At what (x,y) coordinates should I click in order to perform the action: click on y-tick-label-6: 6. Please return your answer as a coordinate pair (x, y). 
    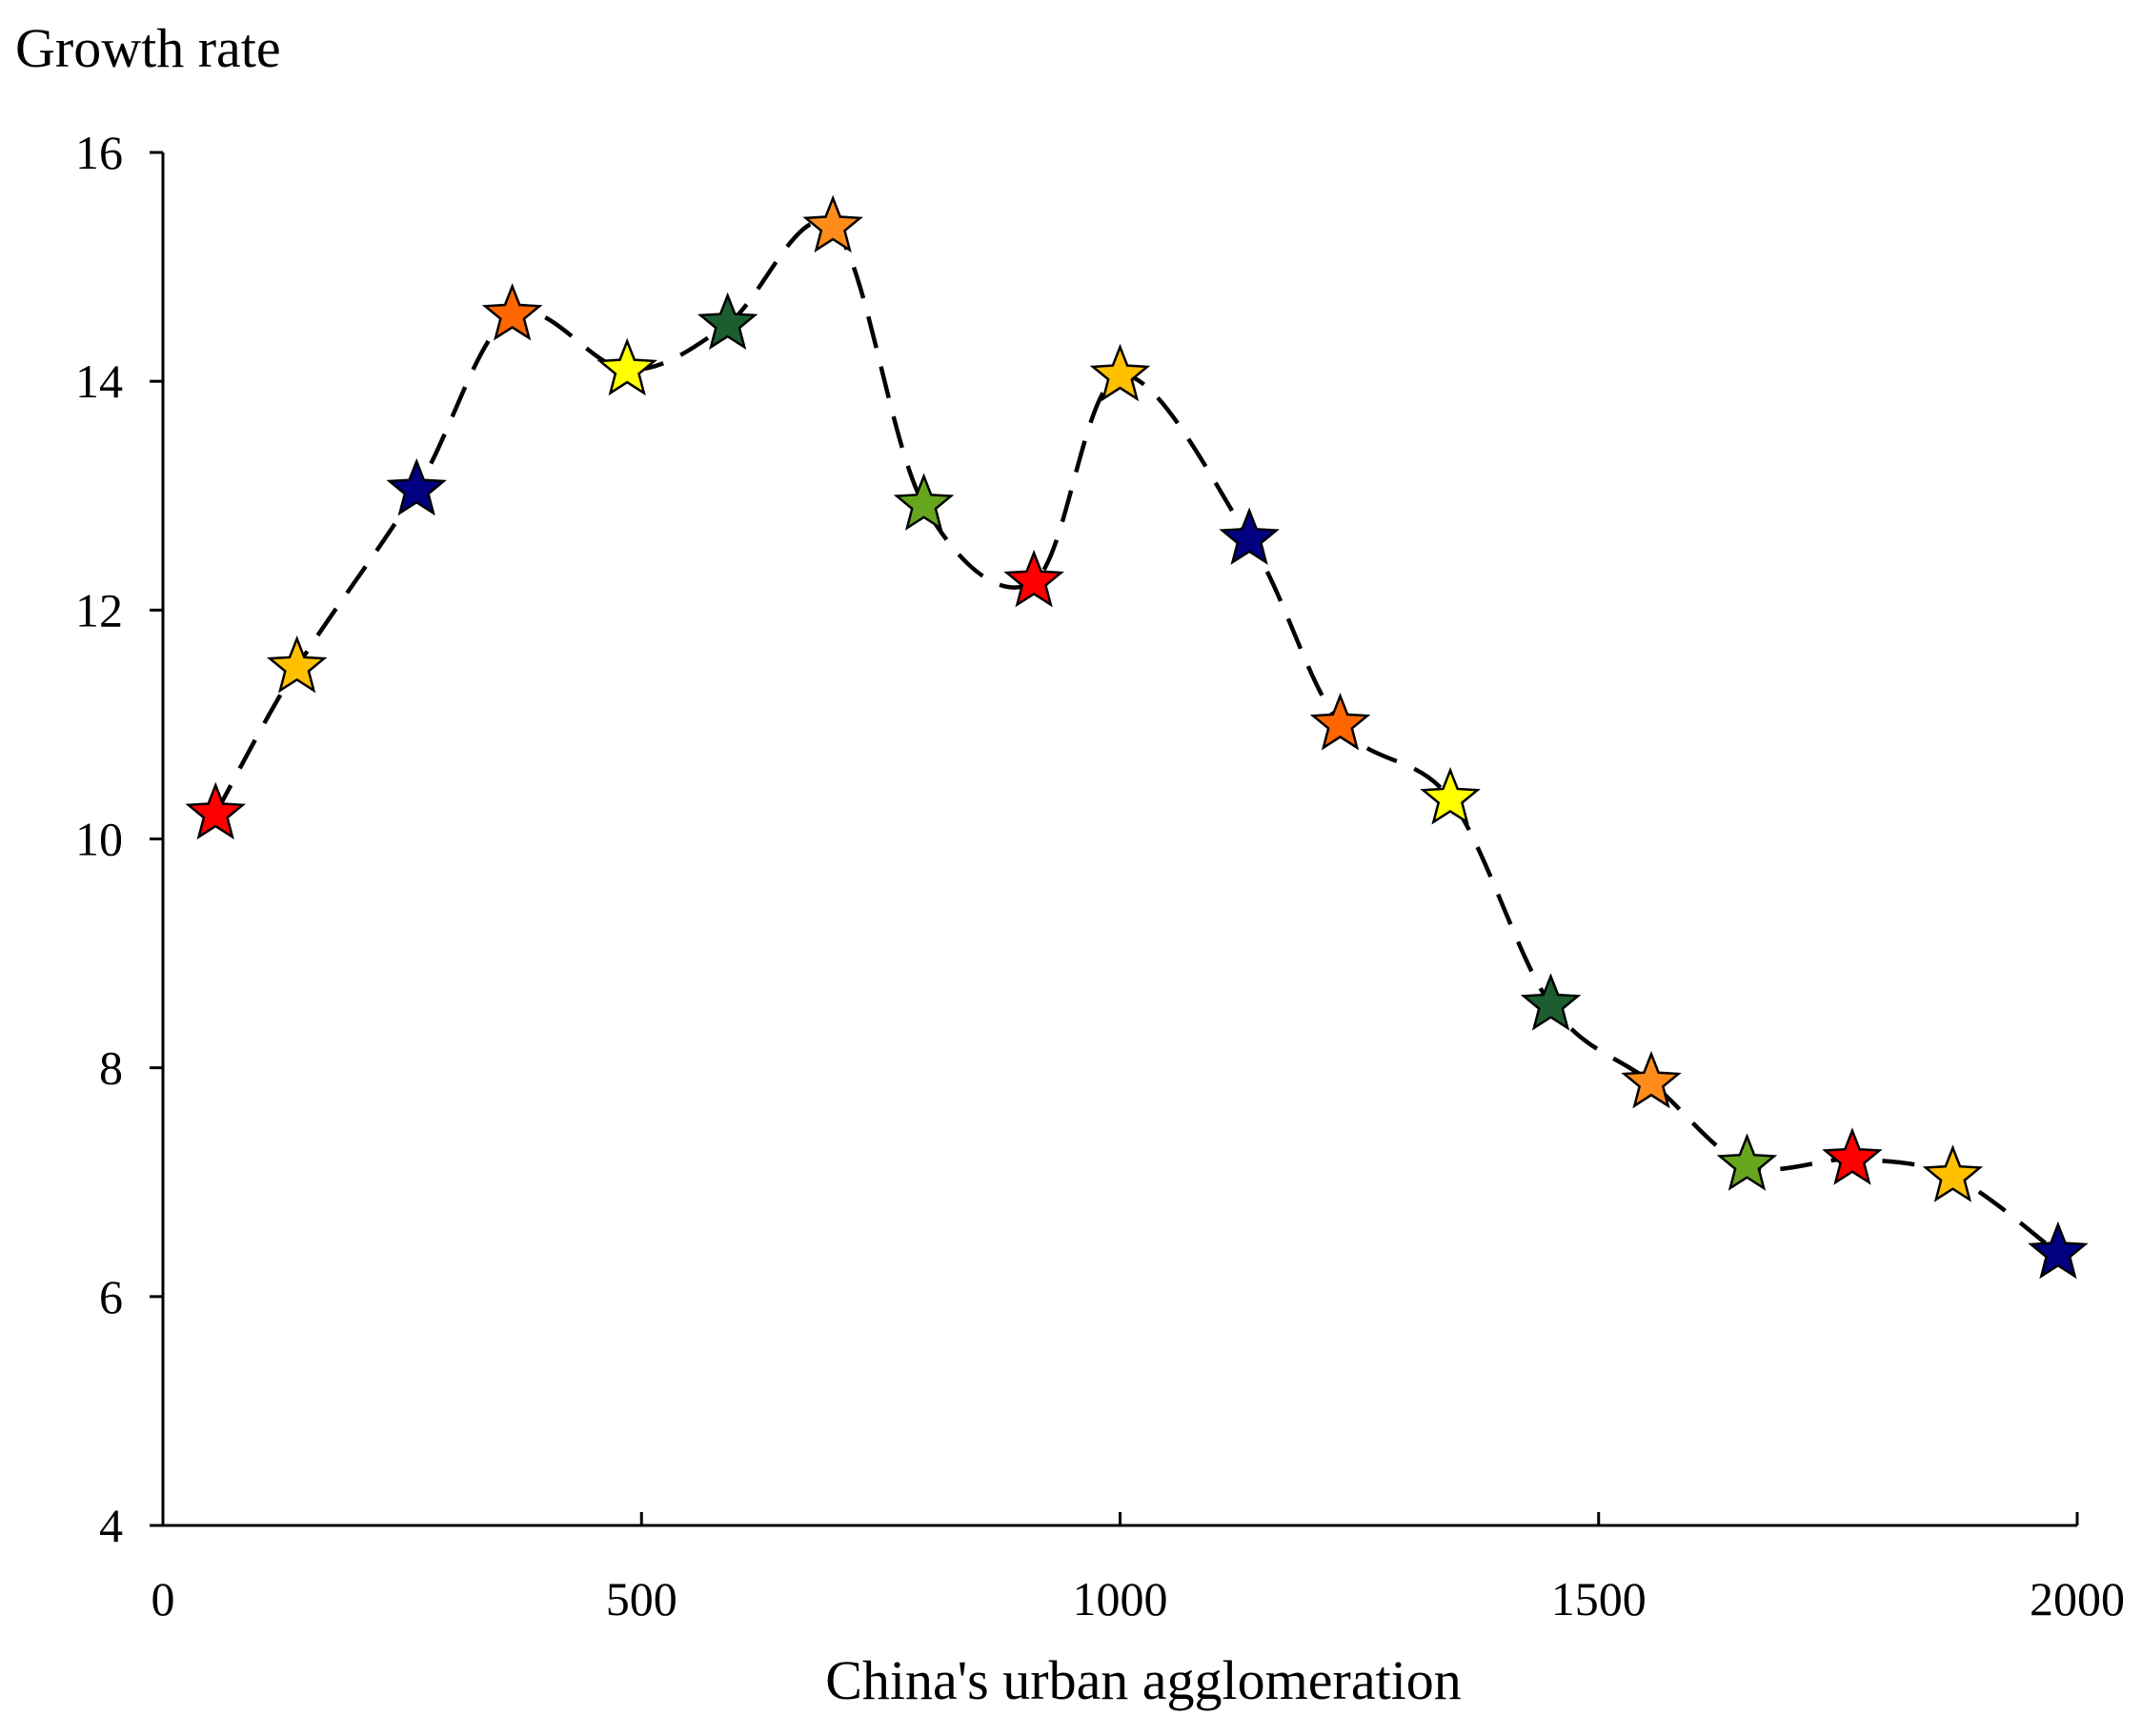
    Looking at the image, I should click on (111, 1296).